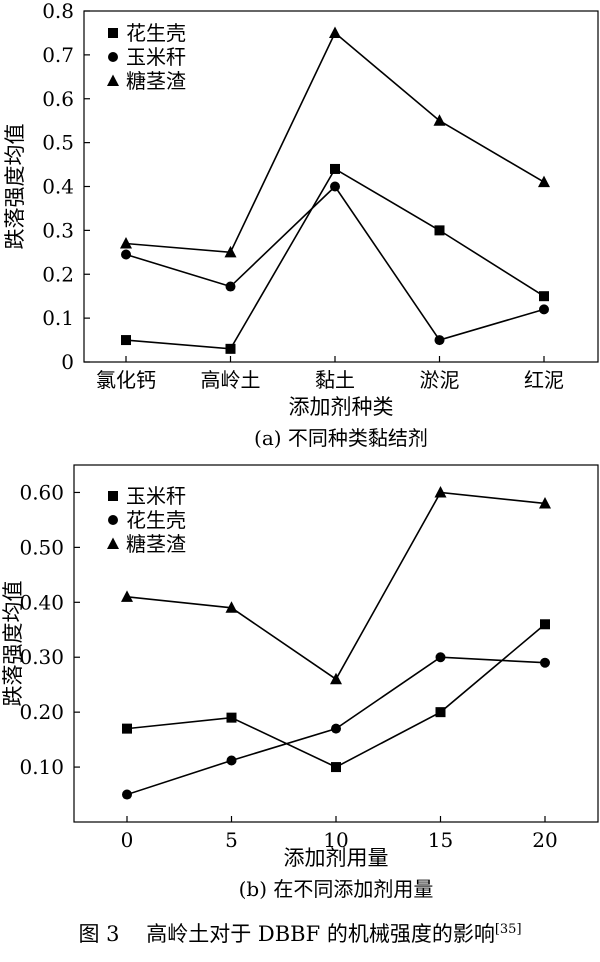 The height and width of the screenshot is (962, 600). What do you see at coordinates (335, 380) in the screenshot?
I see `chart-a-x-tick-label: 黏土` at bounding box center [335, 380].